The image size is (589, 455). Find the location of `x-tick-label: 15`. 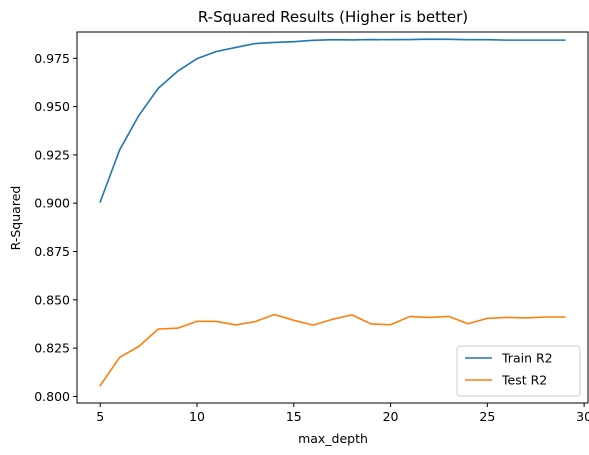

x-tick-label: 15 is located at coordinates (294, 416).